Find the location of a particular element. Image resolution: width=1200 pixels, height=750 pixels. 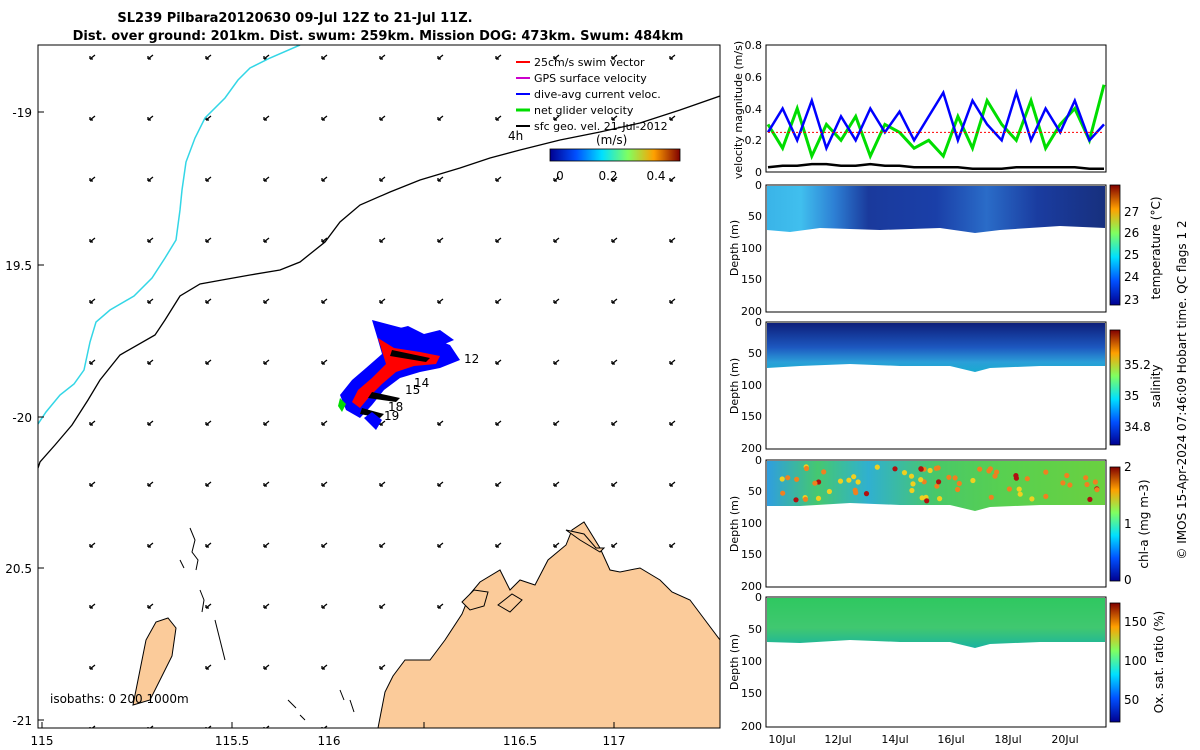

chl-cbar-label: chl-a (mg m-3) is located at coordinates (1144, 523).